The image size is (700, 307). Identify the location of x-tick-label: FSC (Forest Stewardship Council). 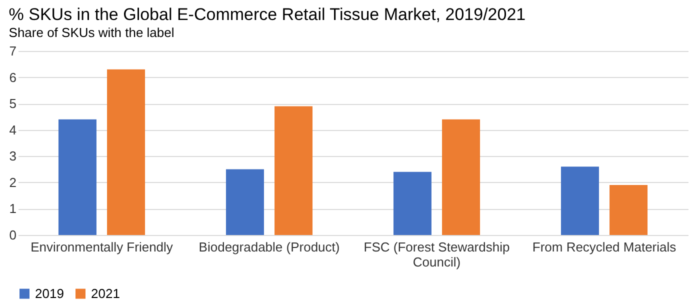
(437, 255).